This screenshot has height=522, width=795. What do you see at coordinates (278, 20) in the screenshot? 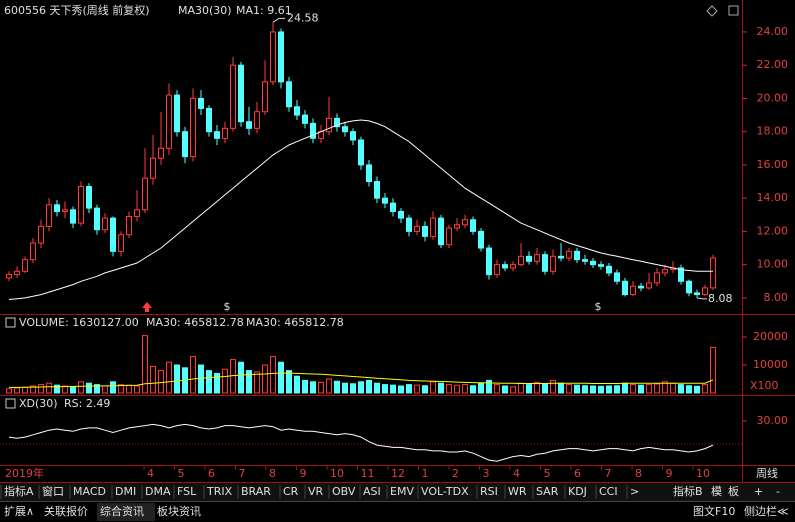
I see `annotation-line` at bounding box center [278, 20].